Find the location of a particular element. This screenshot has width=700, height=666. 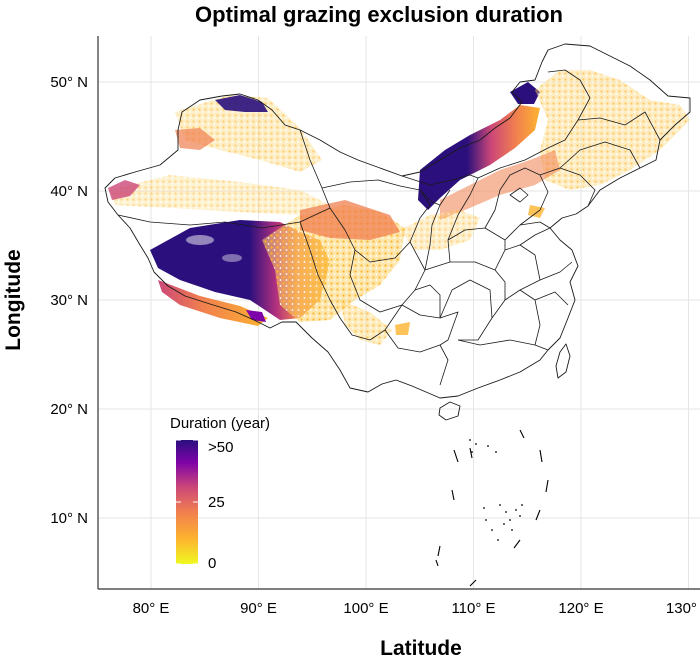

boundary-inner-mongolia is located at coordinates (483, 162).